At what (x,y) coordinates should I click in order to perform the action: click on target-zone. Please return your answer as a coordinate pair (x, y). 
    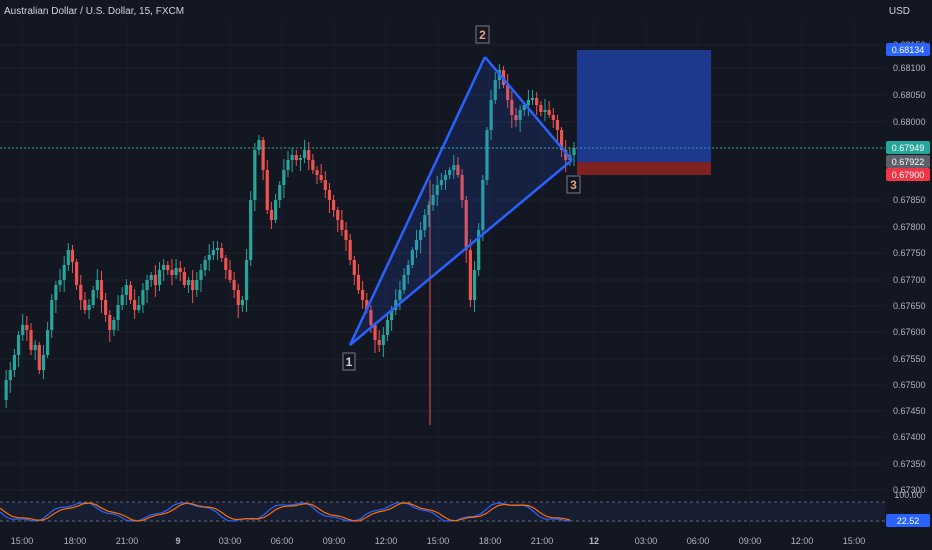
    Looking at the image, I should click on (644, 106).